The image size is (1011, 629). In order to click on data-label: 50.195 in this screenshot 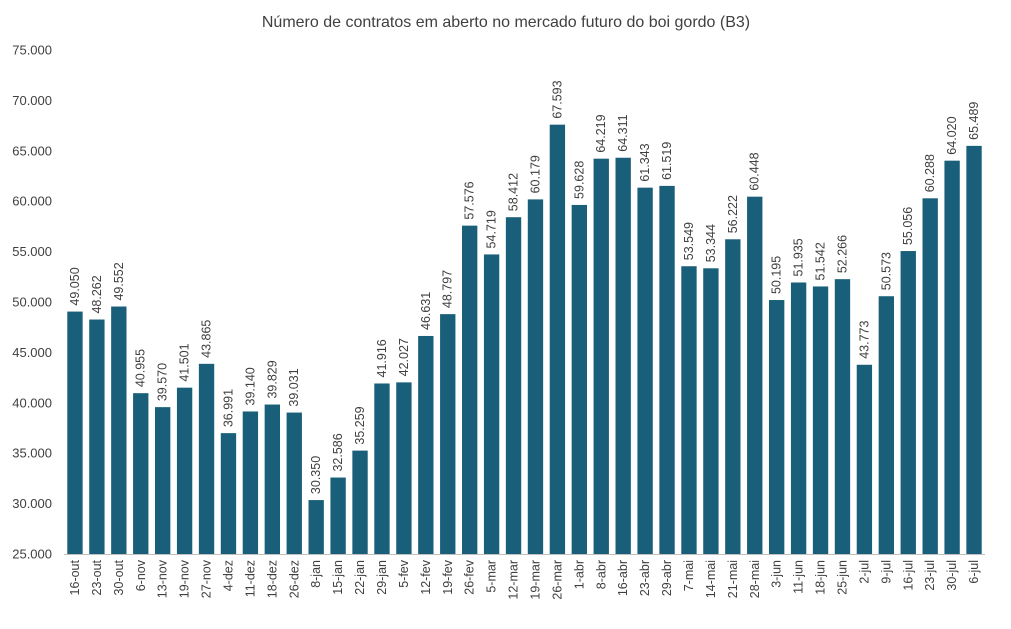, I will do `click(777, 275)`.